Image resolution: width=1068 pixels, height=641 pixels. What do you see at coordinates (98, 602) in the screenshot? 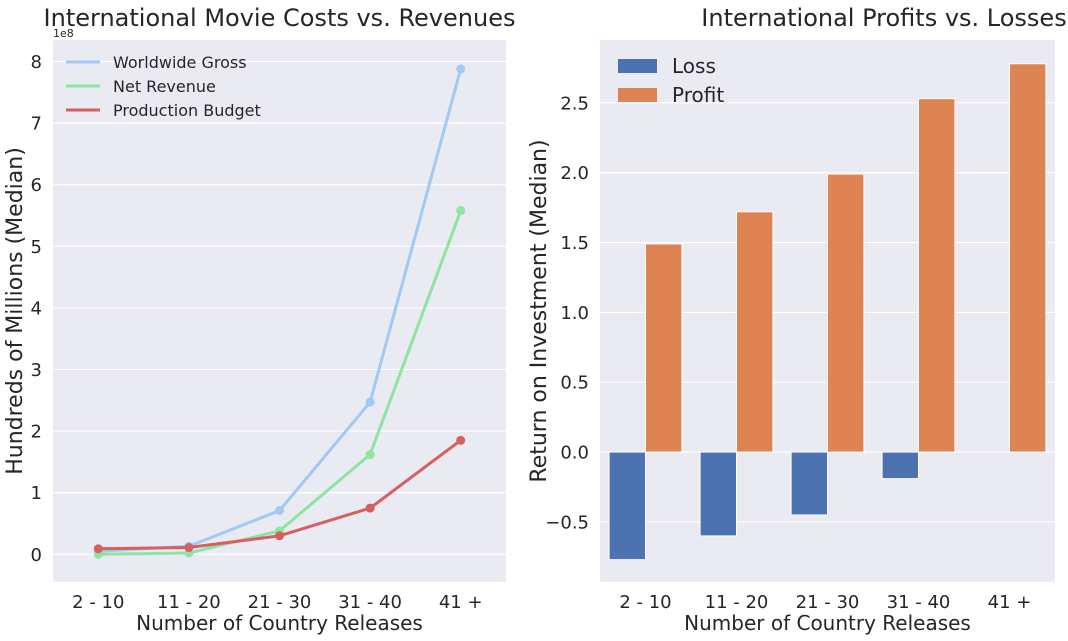
I see `left-x-tick-label: 2 - 10` at bounding box center [98, 602].